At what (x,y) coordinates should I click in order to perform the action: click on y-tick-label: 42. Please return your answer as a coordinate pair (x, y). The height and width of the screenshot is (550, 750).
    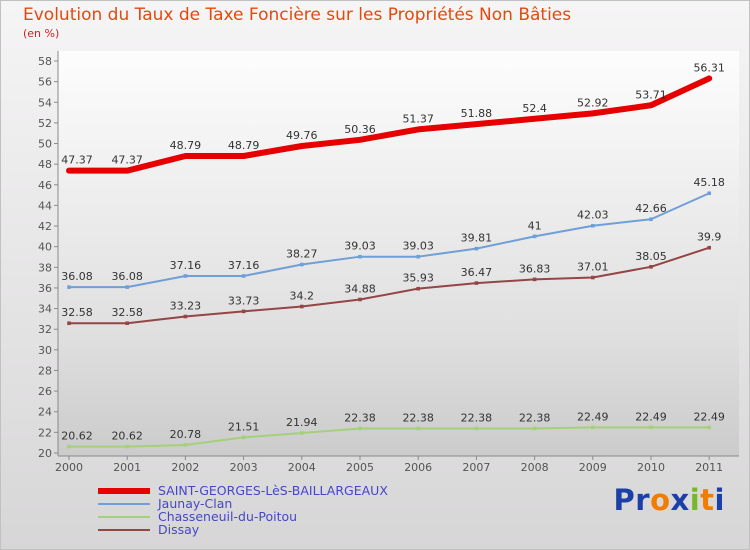
    Looking at the image, I should click on (45, 226).